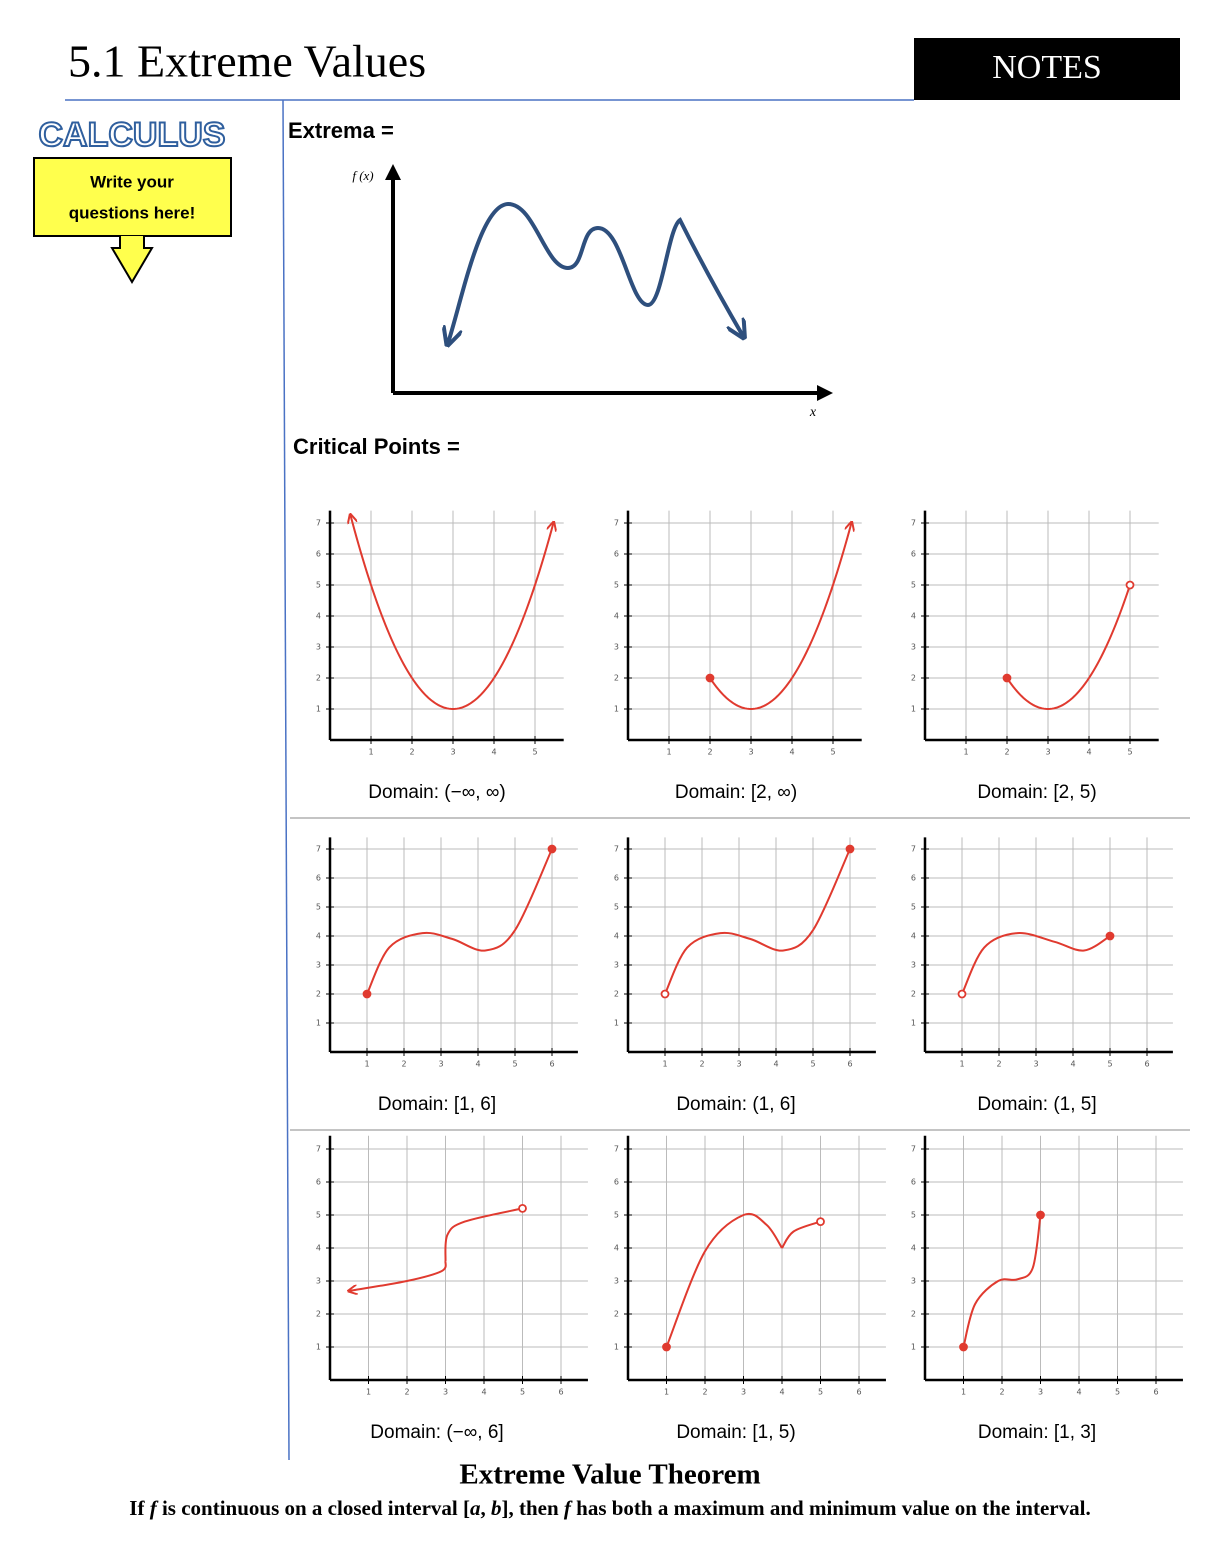 The image size is (1212, 1568). I want to click on prompt-box, so click(132, 197).